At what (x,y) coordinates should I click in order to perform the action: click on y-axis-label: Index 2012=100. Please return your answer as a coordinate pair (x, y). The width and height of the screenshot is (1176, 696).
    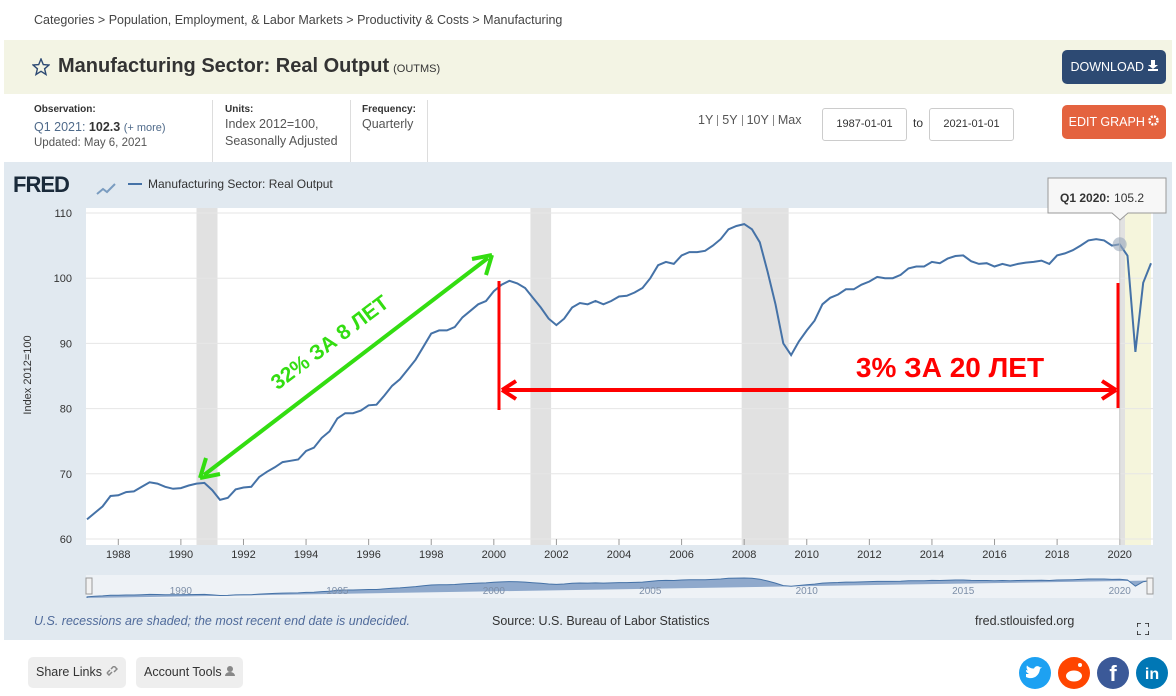
    Looking at the image, I should click on (28, 374).